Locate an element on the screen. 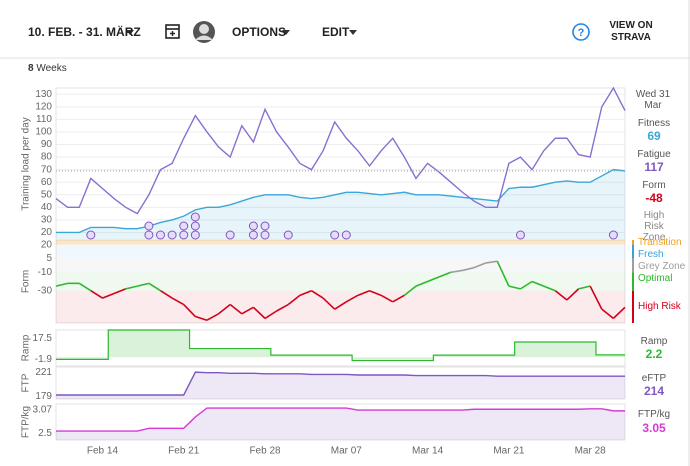  zone-label: Fresh is located at coordinates (651, 254).